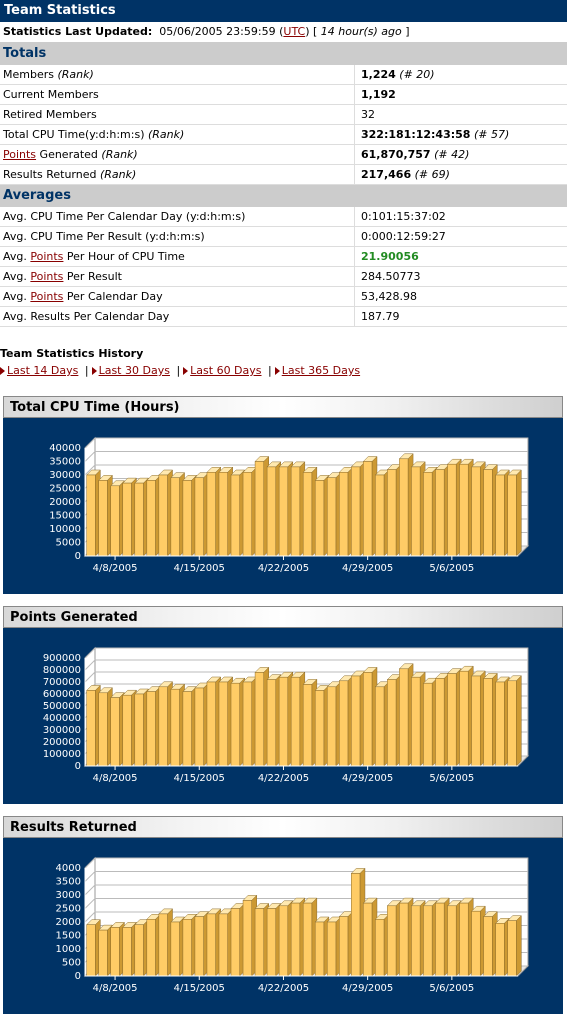 The width and height of the screenshot is (567, 1015). I want to click on utc-link: UTC, so click(294, 31).